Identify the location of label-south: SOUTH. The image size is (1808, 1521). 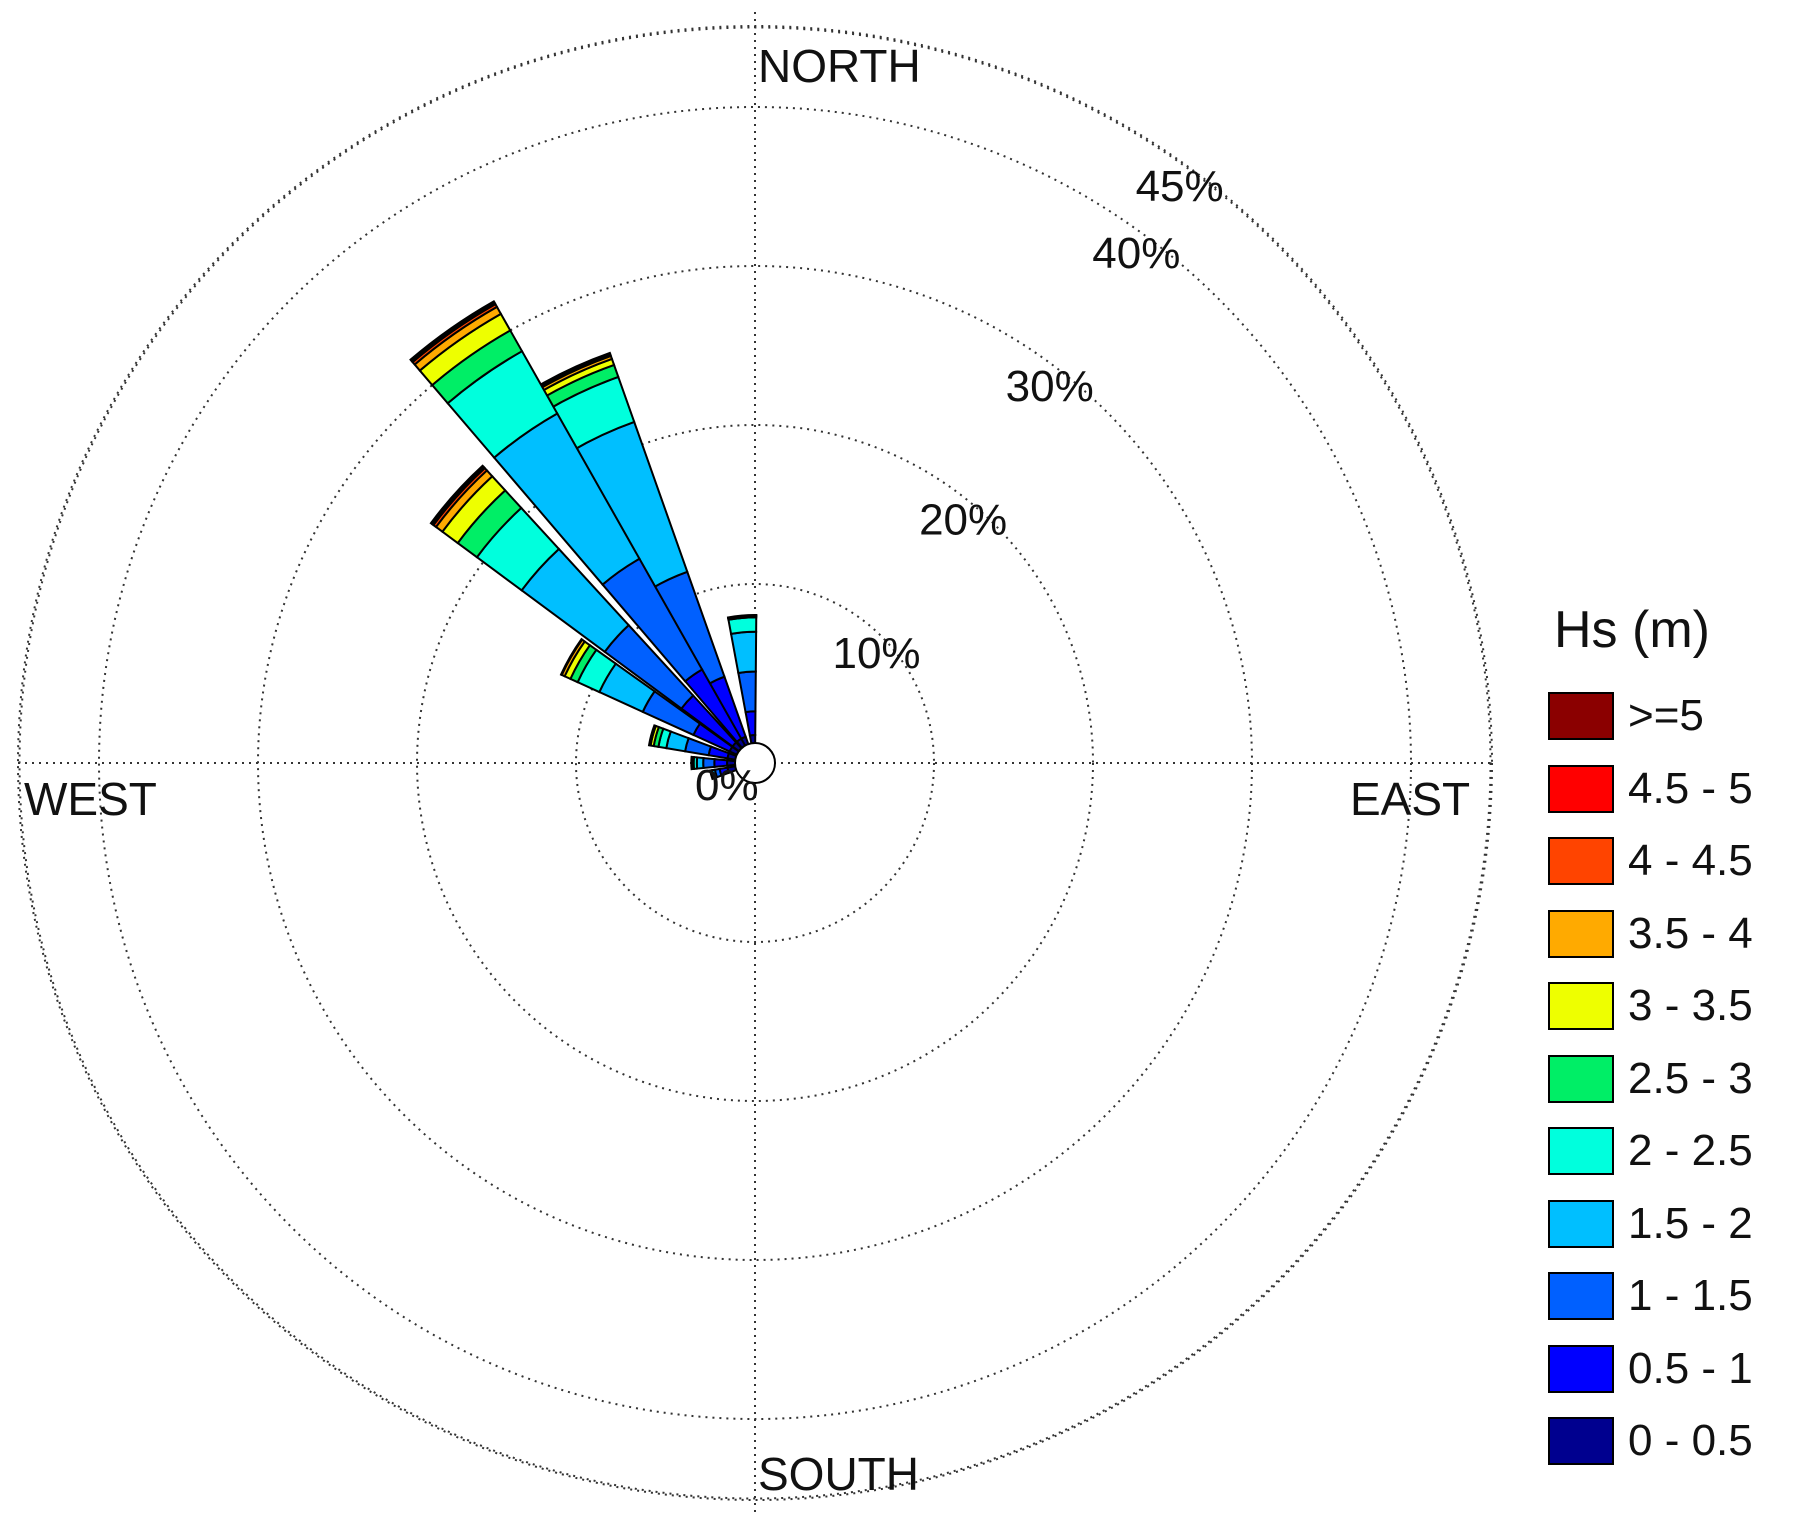
(838, 1474).